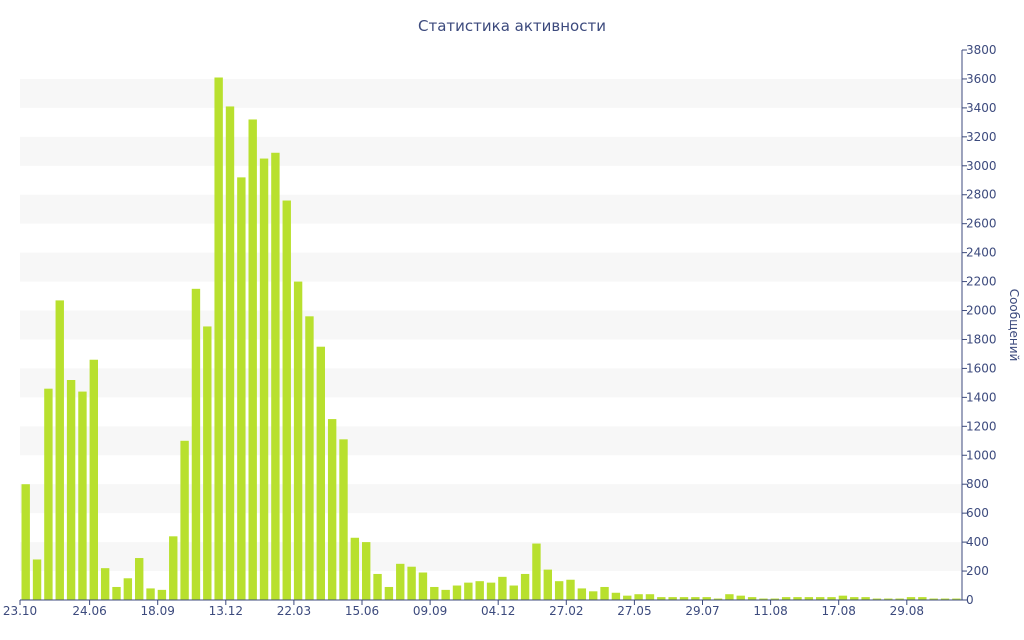 The height and width of the screenshot is (640, 1024). What do you see at coordinates (977, 542) in the screenshot?
I see `y-tick-label: 400` at bounding box center [977, 542].